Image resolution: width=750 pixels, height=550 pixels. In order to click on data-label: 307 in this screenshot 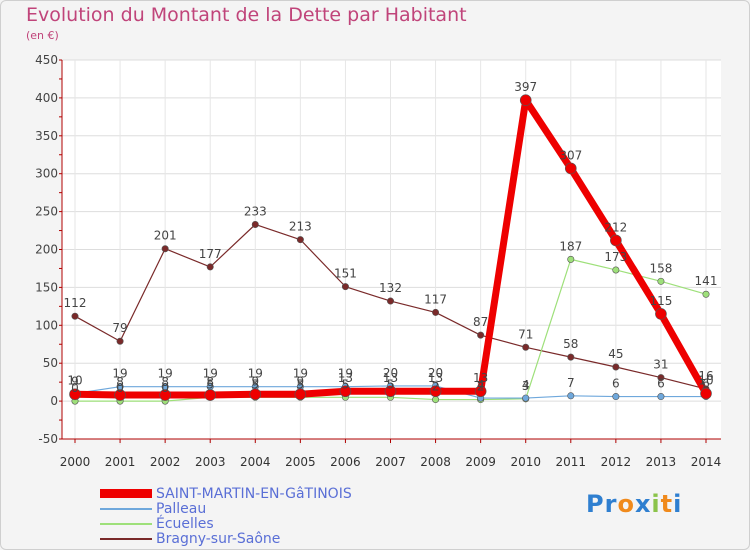, I will do `click(570, 155)`.